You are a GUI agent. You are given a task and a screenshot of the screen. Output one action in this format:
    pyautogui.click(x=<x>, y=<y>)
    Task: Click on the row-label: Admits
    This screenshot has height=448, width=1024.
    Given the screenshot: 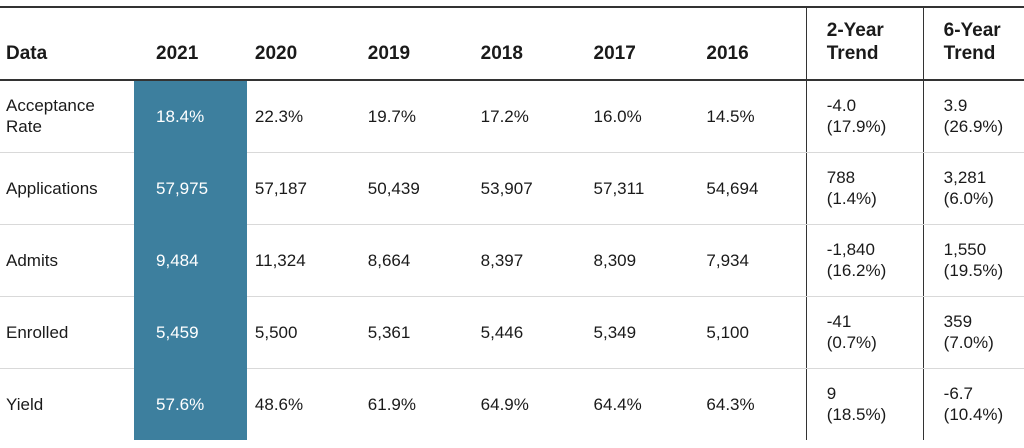 What is the action you would take?
    pyautogui.click(x=67, y=260)
    